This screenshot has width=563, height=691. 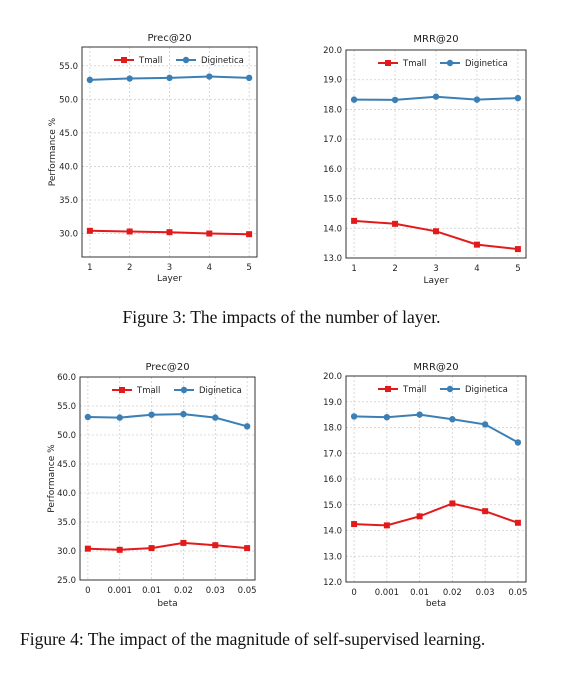 What do you see at coordinates (332, 110) in the screenshot?
I see `y-tick-label: 18.0` at bounding box center [332, 110].